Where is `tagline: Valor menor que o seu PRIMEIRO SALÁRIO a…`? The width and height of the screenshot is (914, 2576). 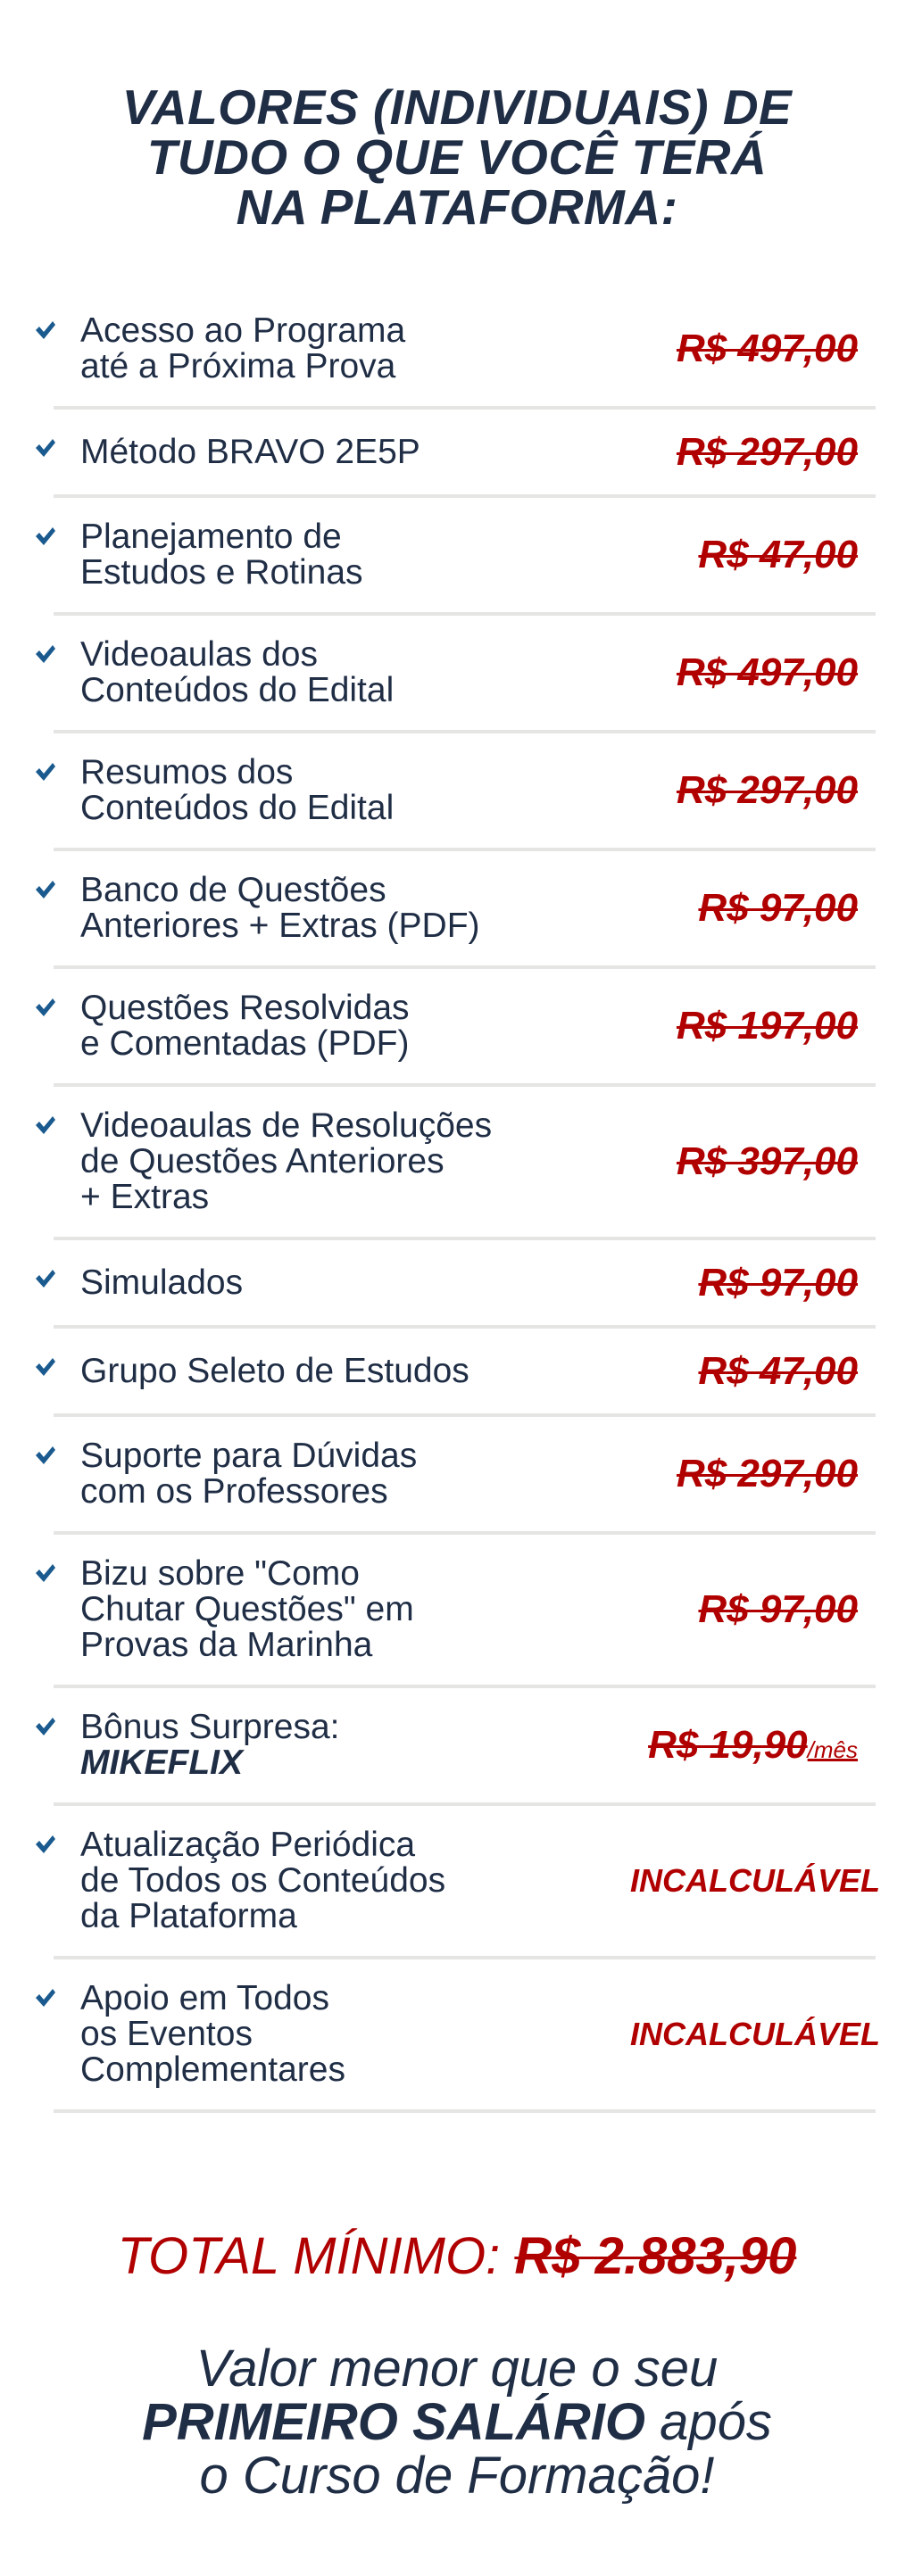 tagline: Valor menor que o seu PRIMEIRO SALÁRIO a… is located at coordinates (457, 2422).